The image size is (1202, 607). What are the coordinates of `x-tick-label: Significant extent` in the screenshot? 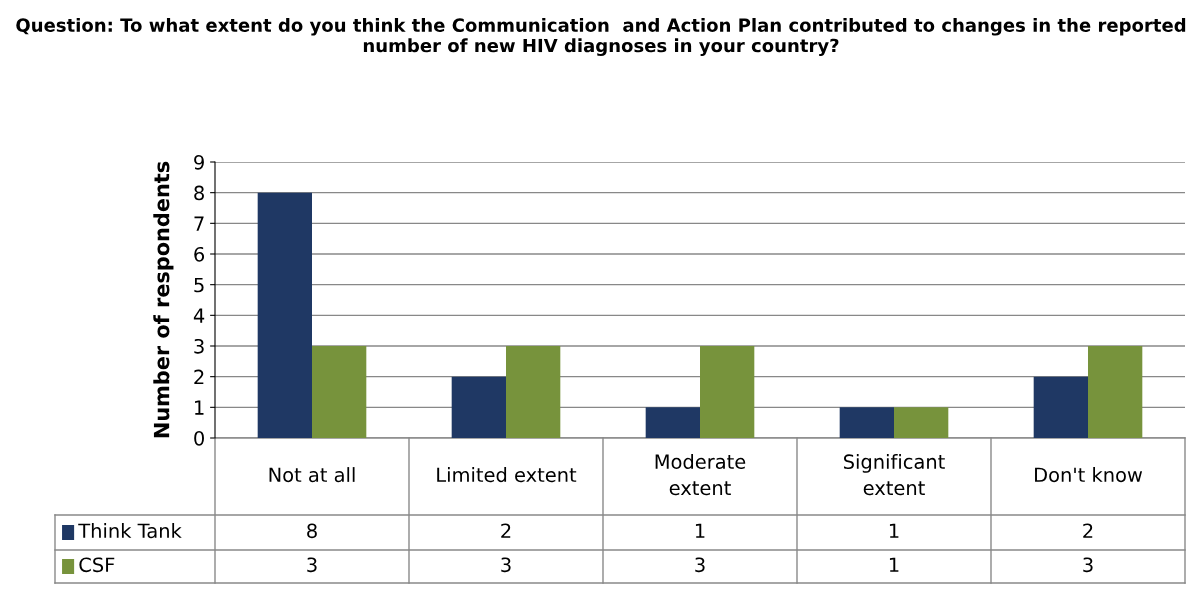 It's located at (894, 474).